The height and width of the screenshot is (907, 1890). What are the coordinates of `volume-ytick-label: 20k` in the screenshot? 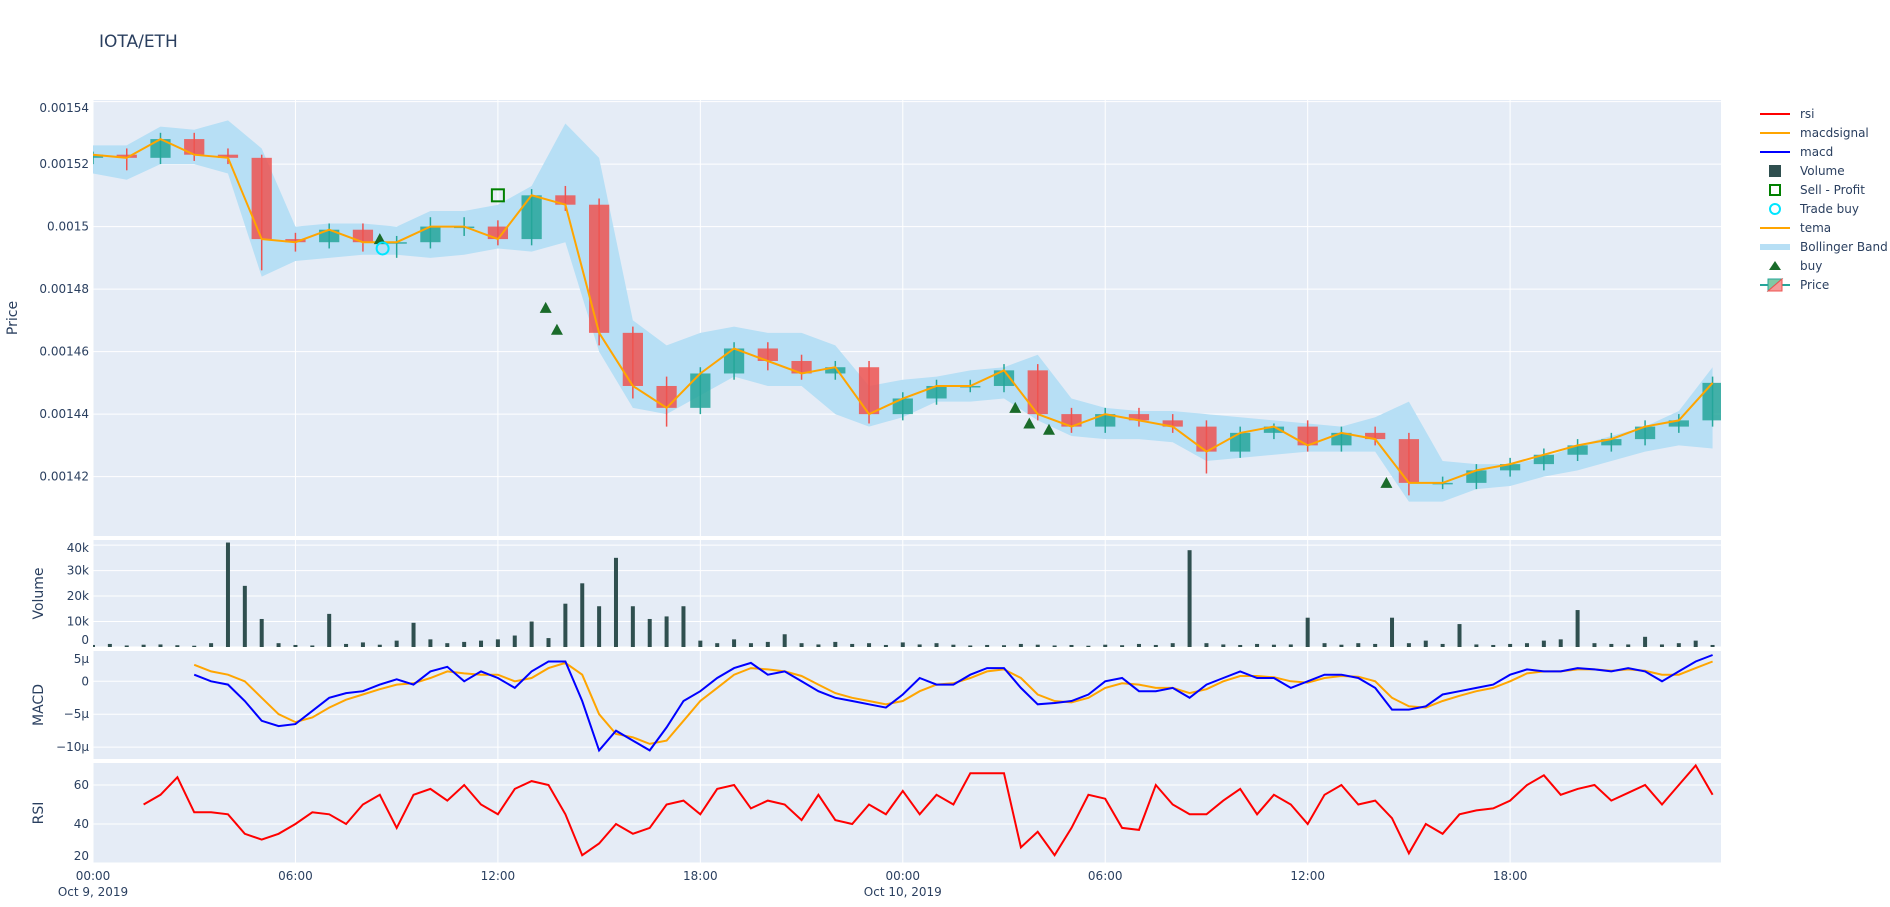 It's located at (78, 596).